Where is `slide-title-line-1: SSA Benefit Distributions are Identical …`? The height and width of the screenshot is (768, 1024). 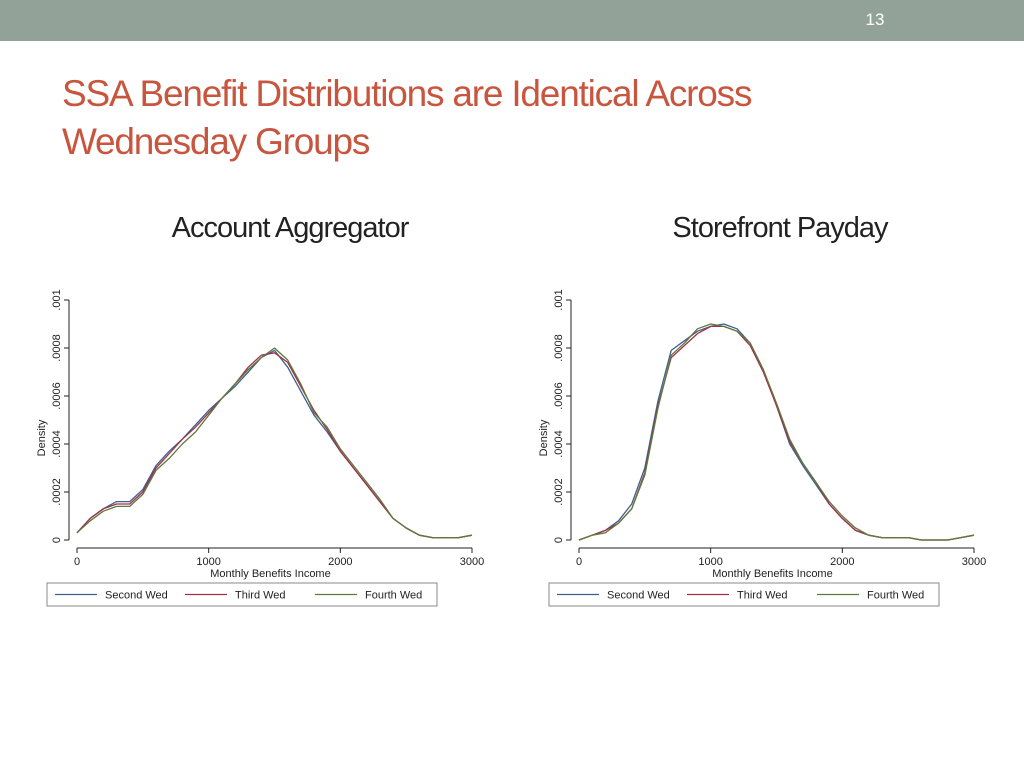 slide-title-line-1: SSA Benefit Distributions are Identical … is located at coordinates (407, 93).